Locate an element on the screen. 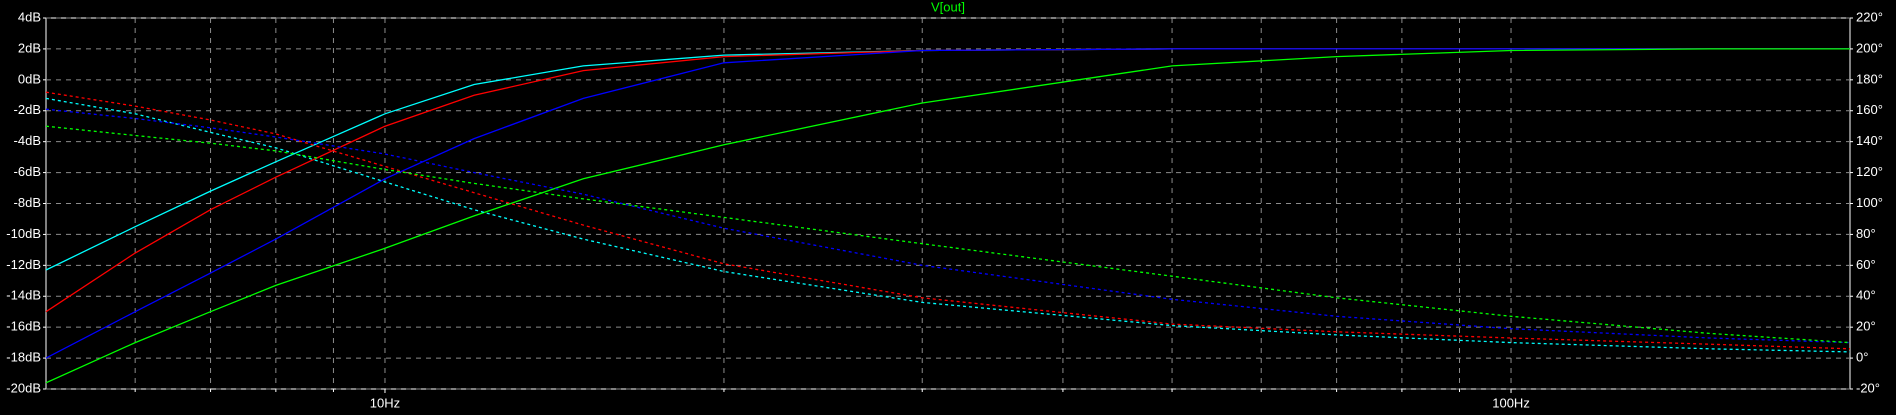  y-tick-label: -14dB is located at coordinates (23, 295).